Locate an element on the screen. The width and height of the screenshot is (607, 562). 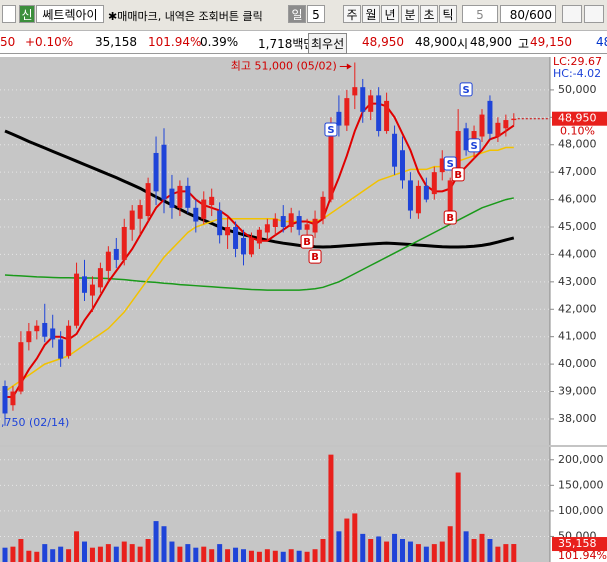
last-price-box is located at coordinates (579, 118).